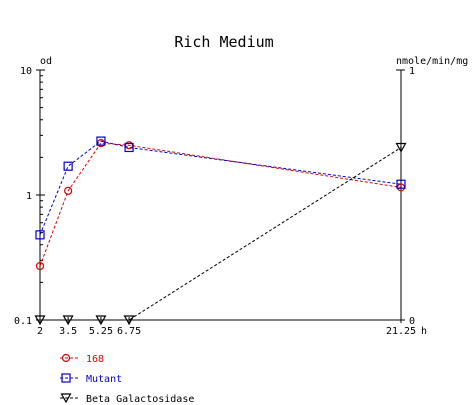 This screenshot has height=405, width=472. Describe the element at coordinates (127, 379) in the screenshot. I see `legend: 168 Mutant Beta Galactosidase` at that location.